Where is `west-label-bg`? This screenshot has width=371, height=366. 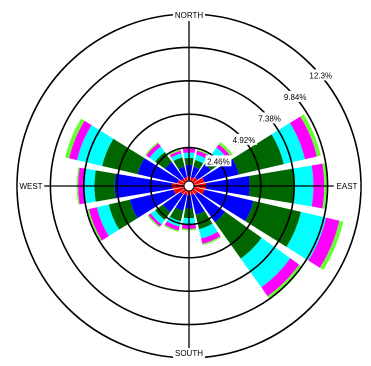 west-label-bg is located at coordinates (31, 186).